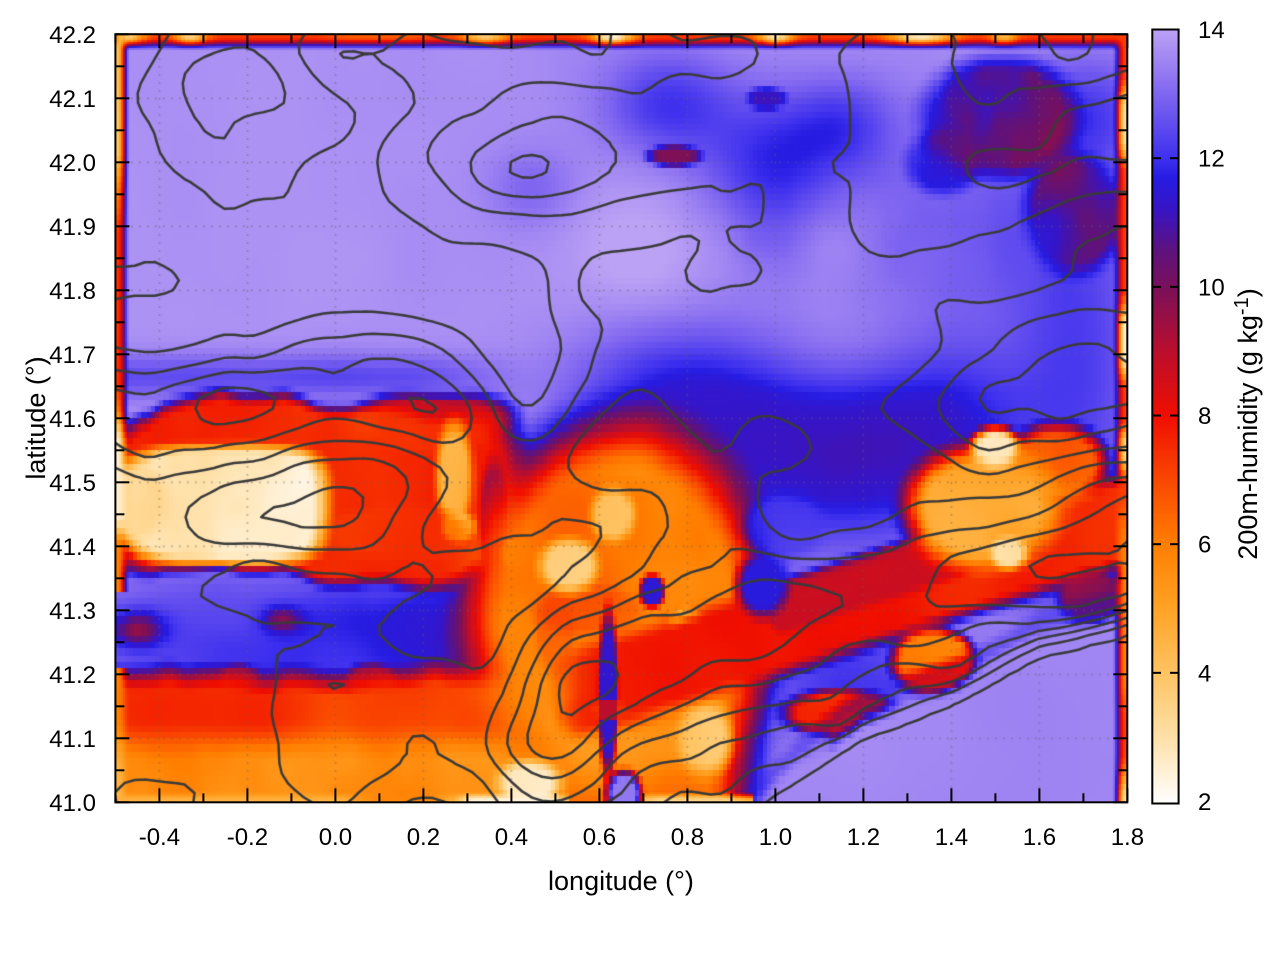 This screenshot has width=1280, height=960. What do you see at coordinates (159, 837) in the screenshot?
I see `svg-text: -0.4` at bounding box center [159, 837].